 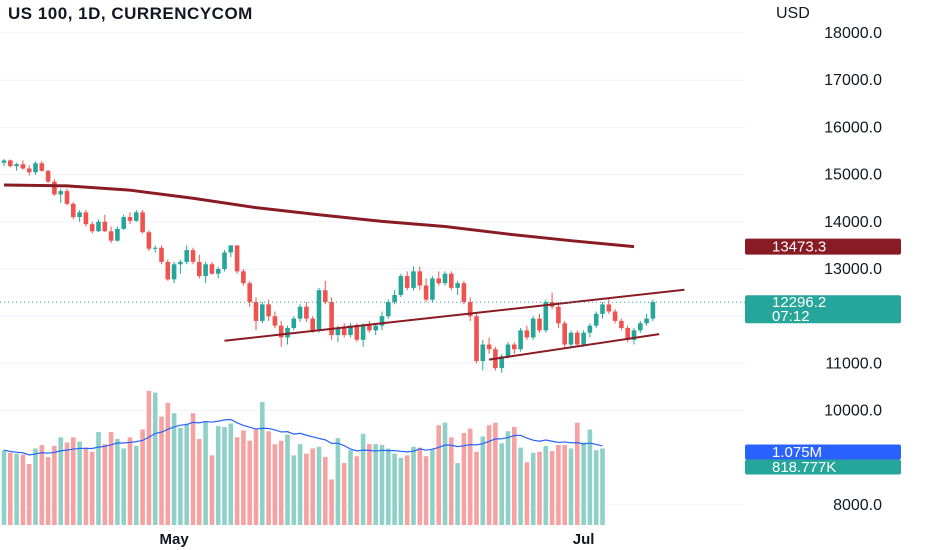 What do you see at coordinates (804, 467) in the screenshot?
I see `price-tag-label: 818.777K` at bounding box center [804, 467].